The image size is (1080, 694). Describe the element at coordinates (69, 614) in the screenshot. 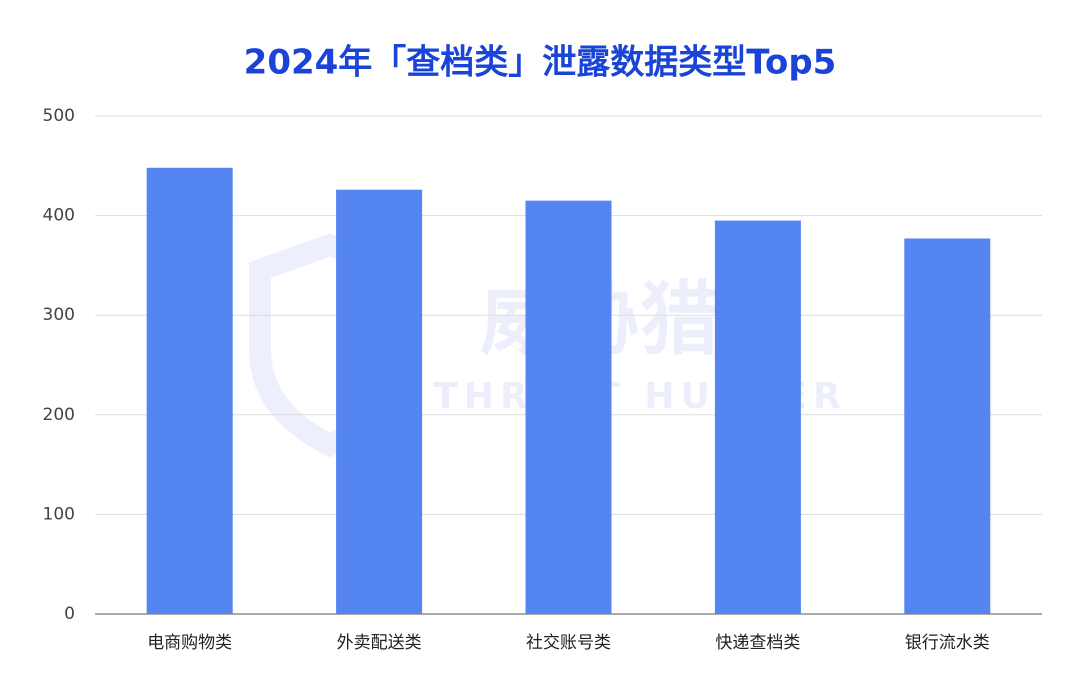

I see `y-tick-label: 0` at that location.